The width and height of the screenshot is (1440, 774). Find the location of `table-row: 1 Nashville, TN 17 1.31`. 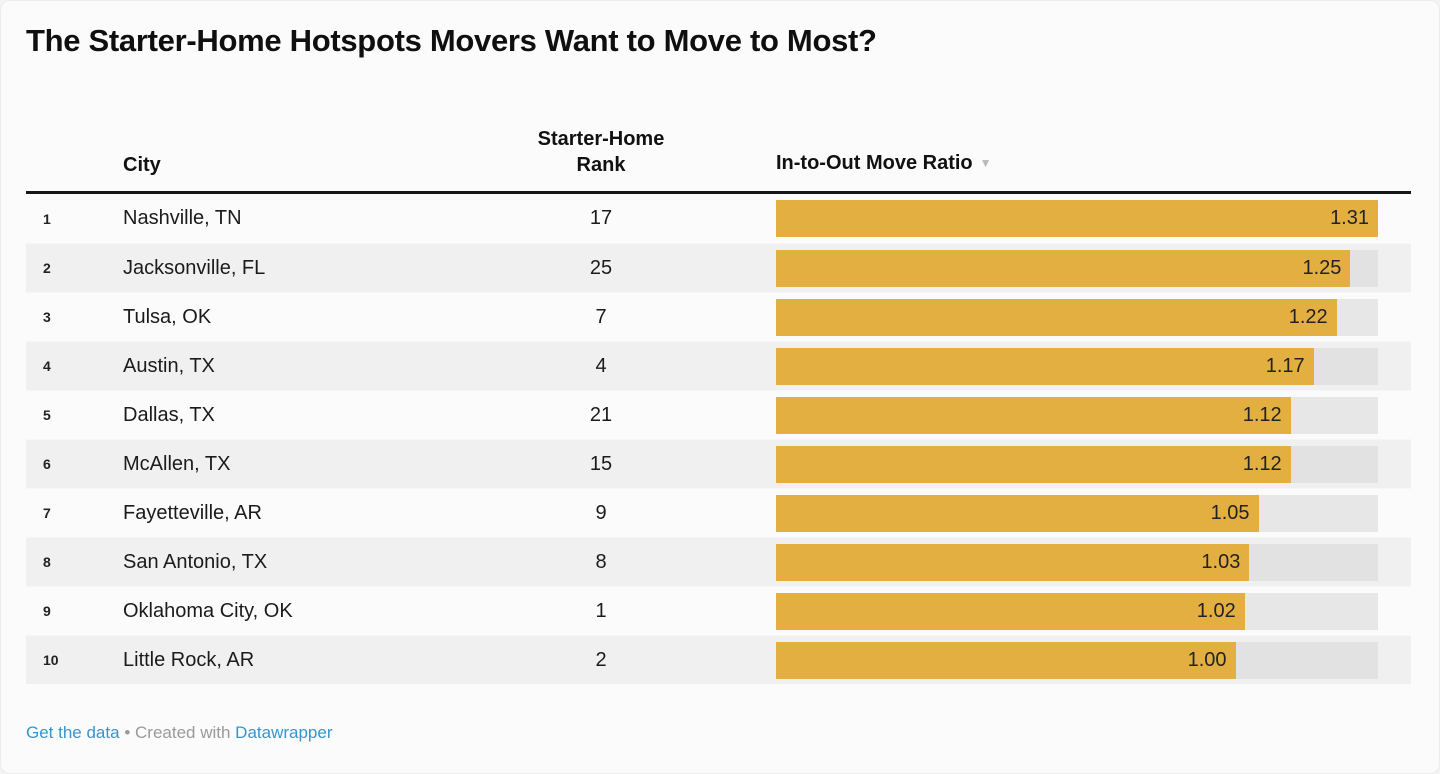

table-row: 1 Nashville, TN 17 1.31 is located at coordinates (718, 218).